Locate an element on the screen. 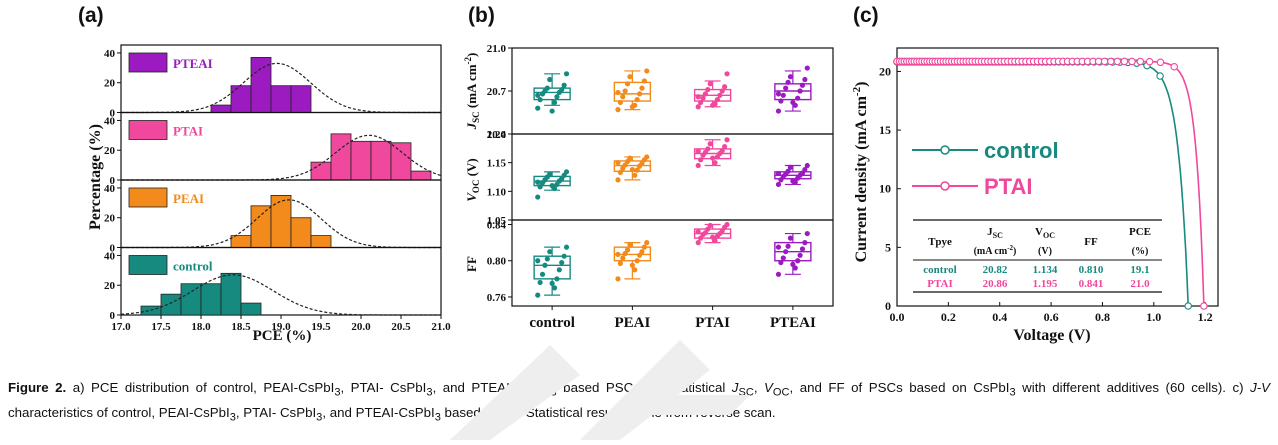 The width and height of the screenshot is (1278, 445). b-jsc-j: J is located at coordinates (471, 126).